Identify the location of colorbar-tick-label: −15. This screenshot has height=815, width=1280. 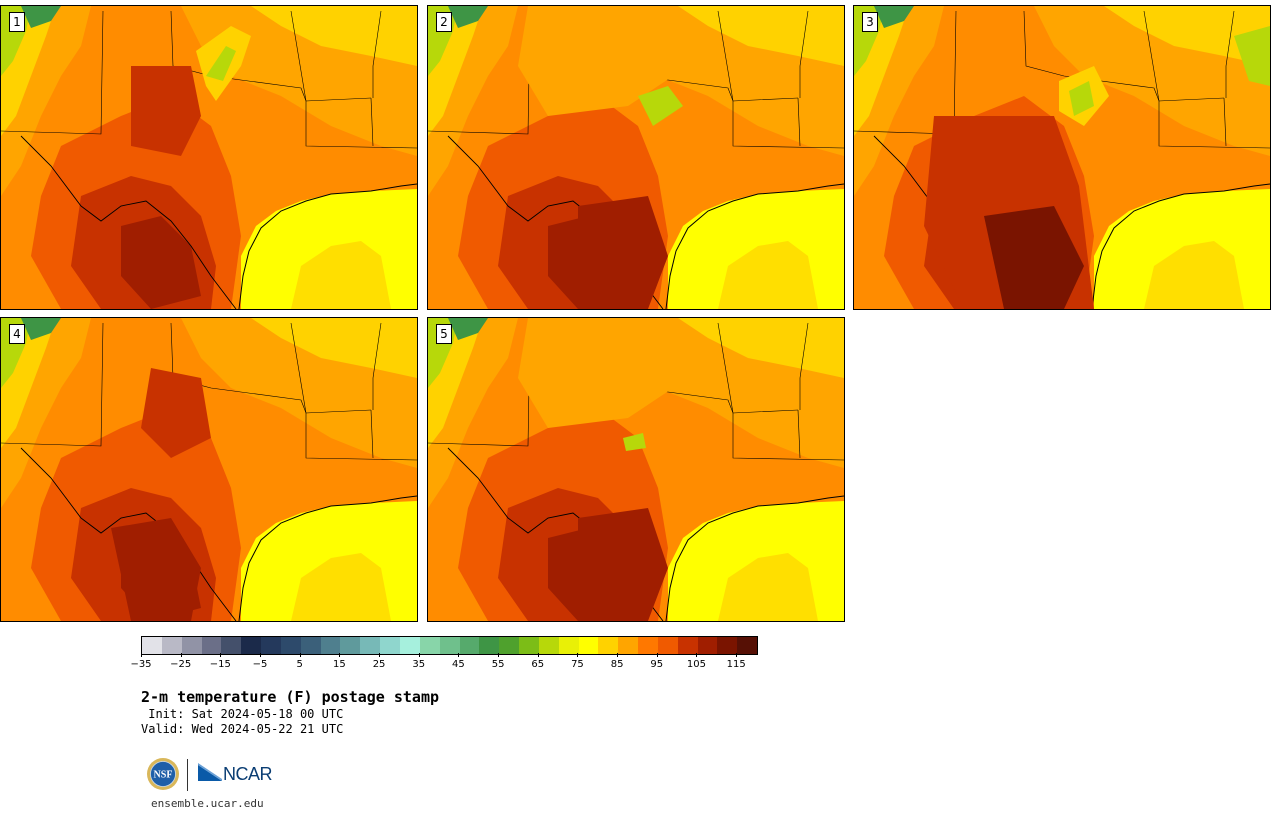
(220, 664).